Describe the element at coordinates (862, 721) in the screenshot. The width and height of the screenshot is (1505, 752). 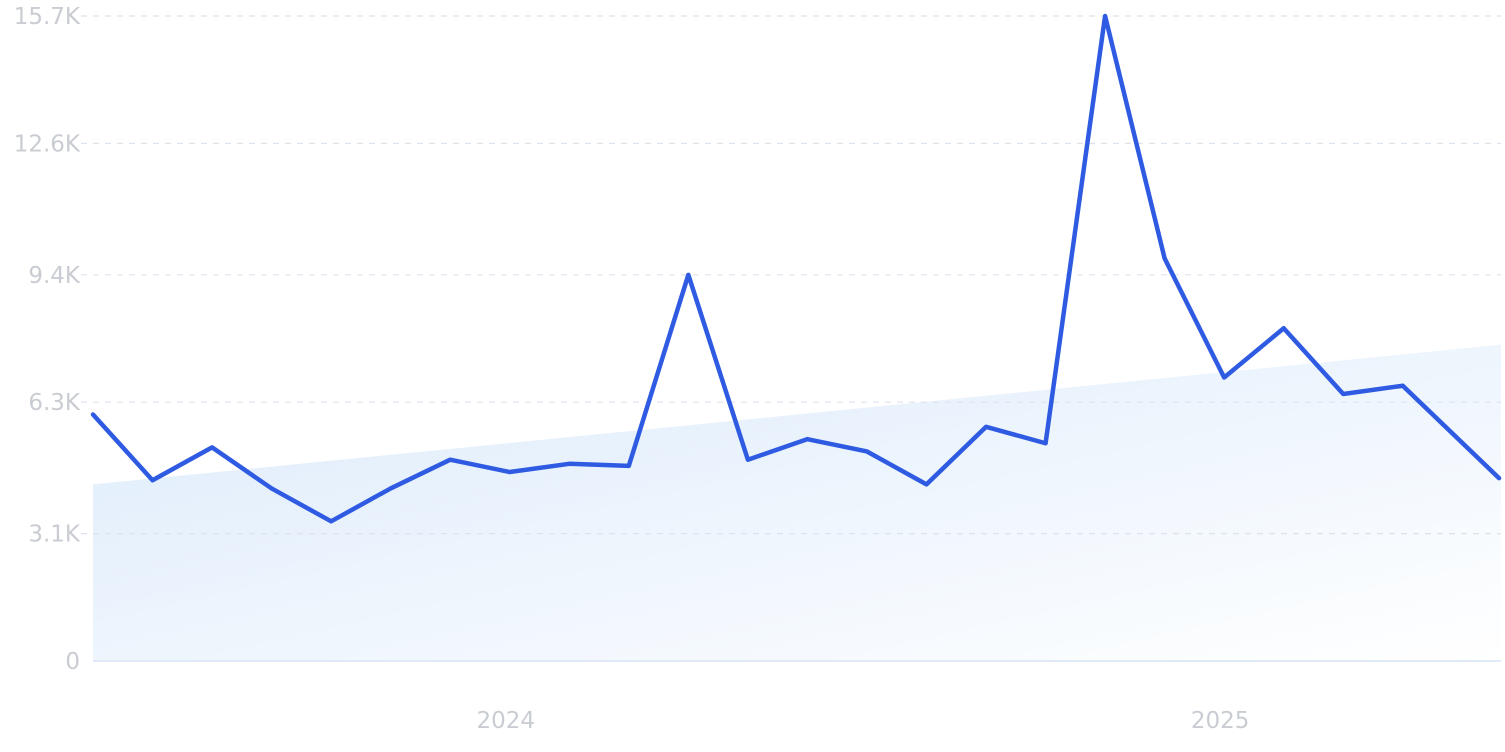
I see `x-axis-labels: 2024 2025` at that location.